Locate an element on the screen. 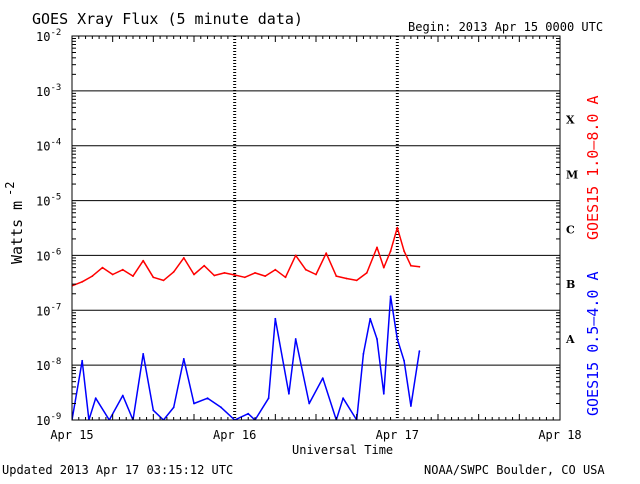 Image resolution: width=640 pixels, height=484 pixels. y-tick-exponent: -5 is located at coordinates (55, 198).